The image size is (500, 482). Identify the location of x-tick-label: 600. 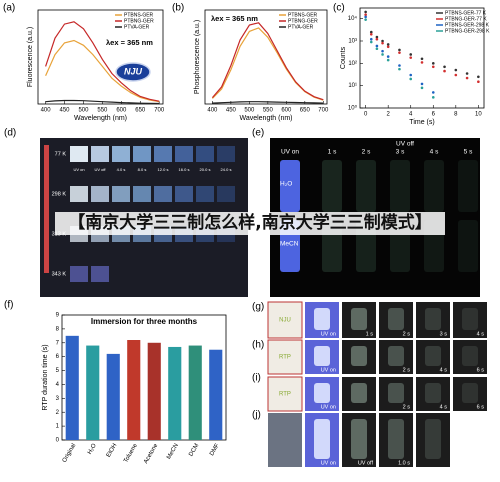
(121, 111).